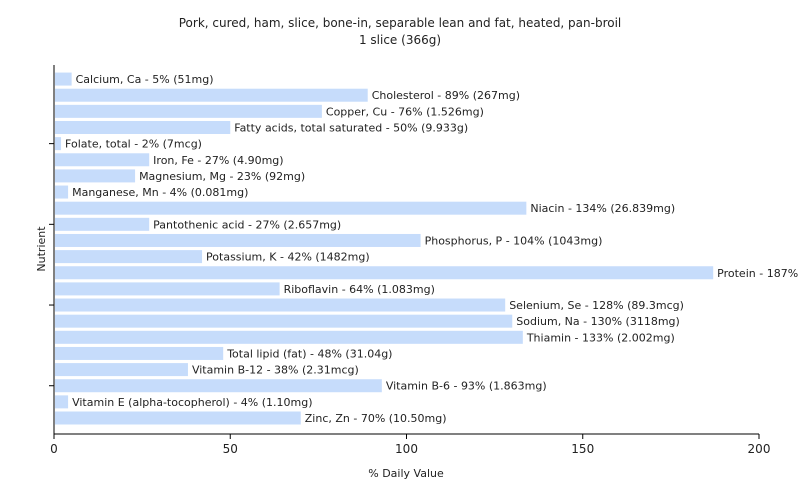  I want to click on bar-label: Riboflavin - 64% (1.083mg), so click(359, 289).